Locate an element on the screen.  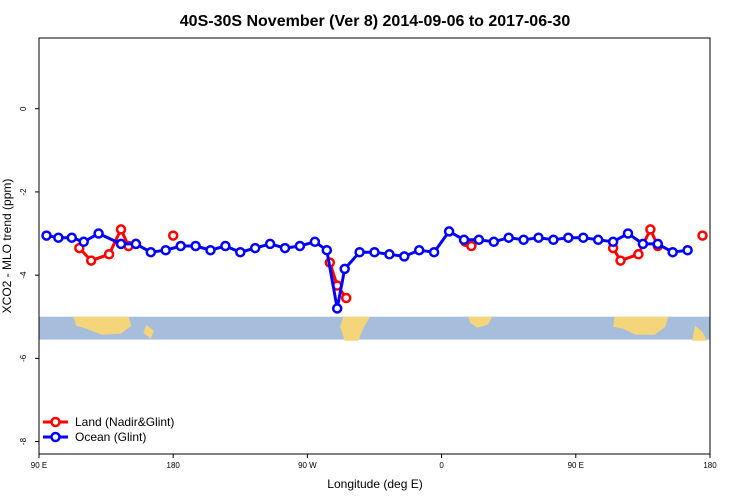
x-axis: 90 E 180 90 W 0 90 E 180 is located at coordinates (374, 462).